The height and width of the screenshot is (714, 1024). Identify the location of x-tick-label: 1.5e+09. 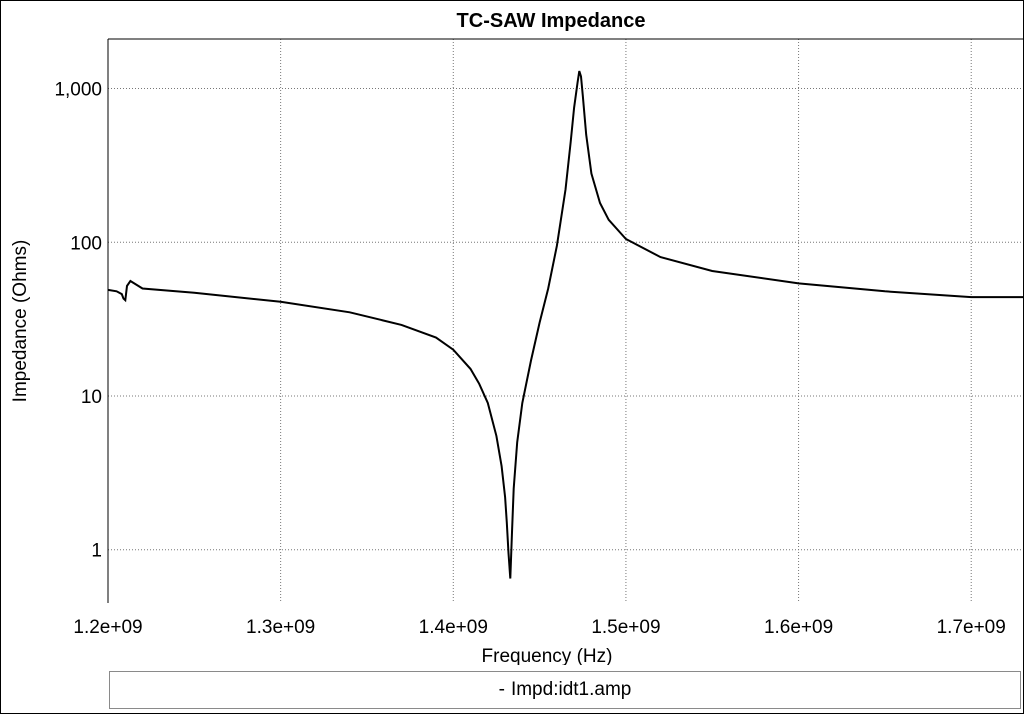
(625, 627).